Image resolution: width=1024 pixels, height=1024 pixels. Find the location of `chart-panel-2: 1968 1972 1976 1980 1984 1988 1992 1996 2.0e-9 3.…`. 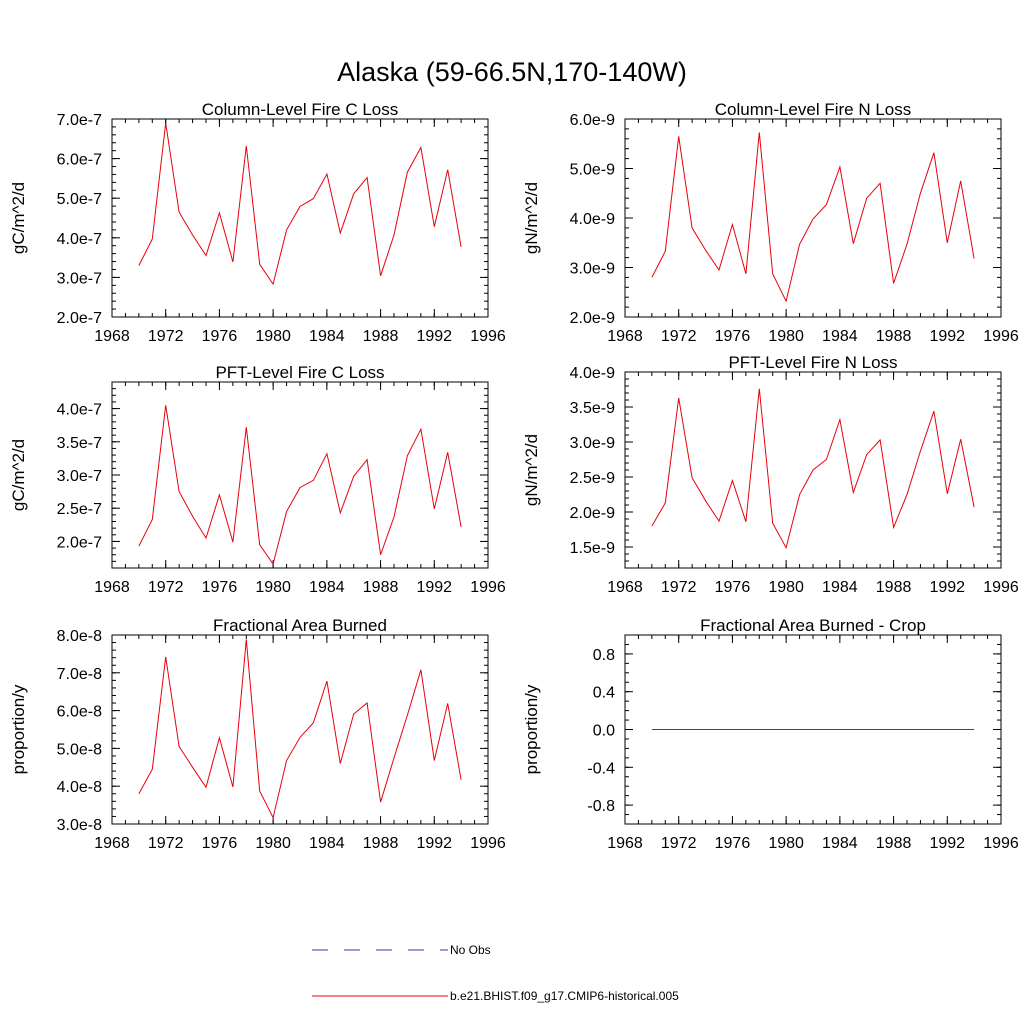

chart-panel-2: 1968 1972 1976 1980 1984 1988 1992 1996 2.0e-9 3.… is located at coordinates (770, 222).